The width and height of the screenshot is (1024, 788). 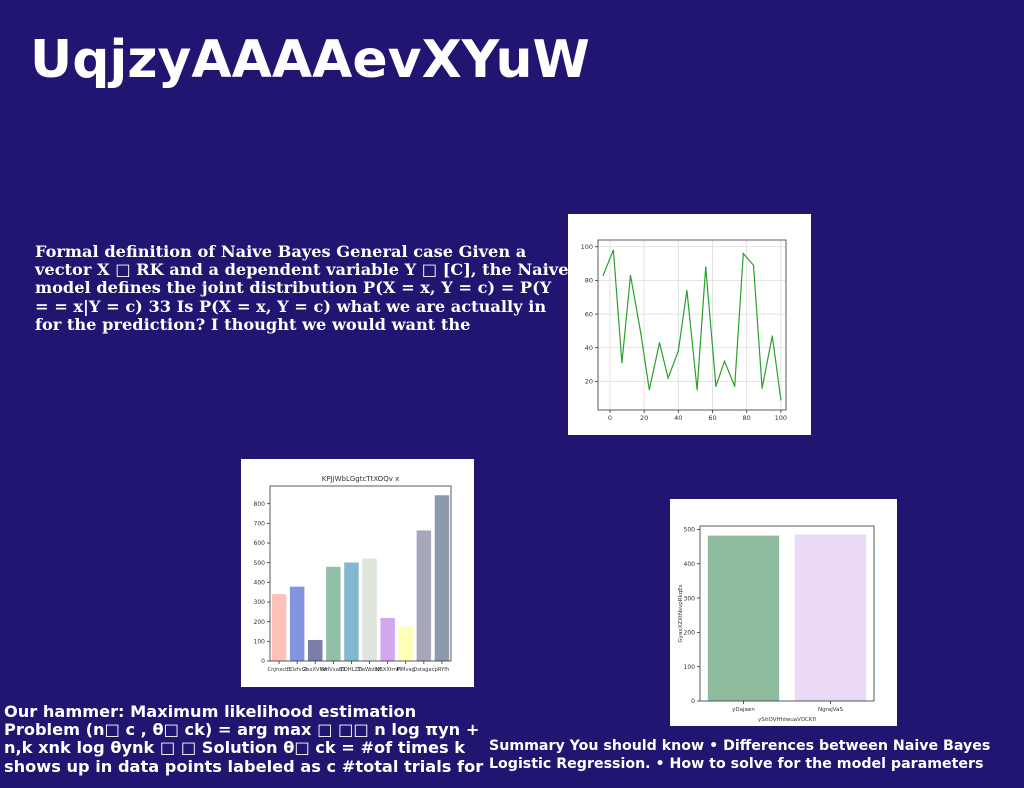 I want to click on x-tick-label: 60, so click(x=712, y=418).